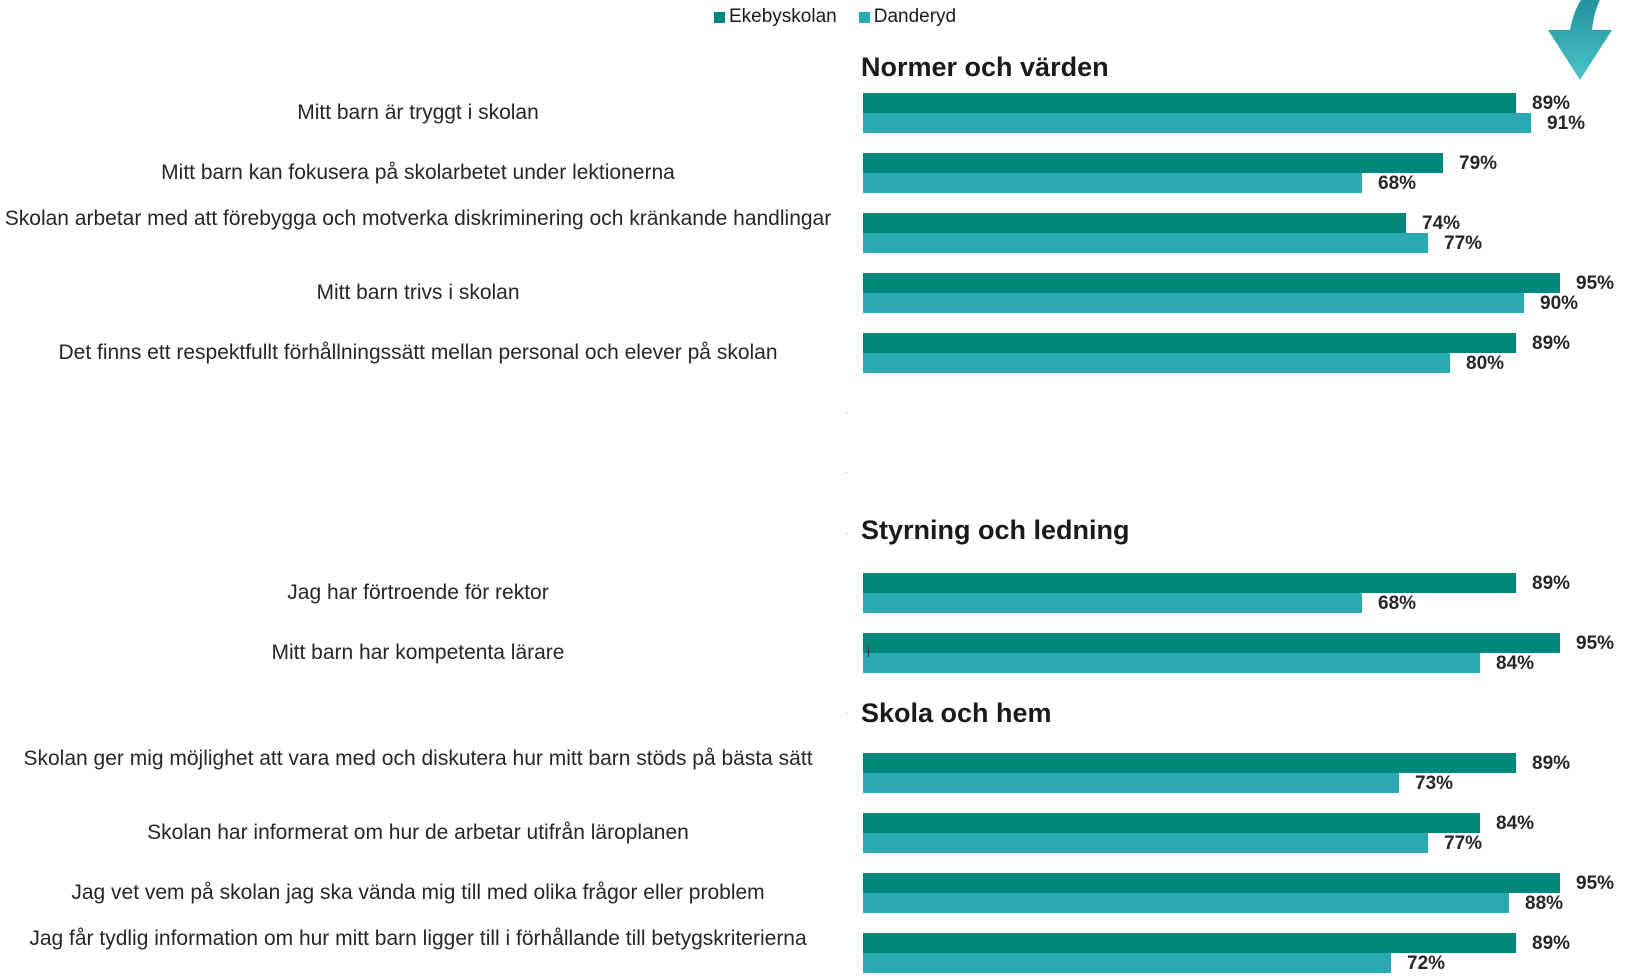 This screenshot has height=978, width=1651. I want to click on value-label: 72%, so click(1426, 963).